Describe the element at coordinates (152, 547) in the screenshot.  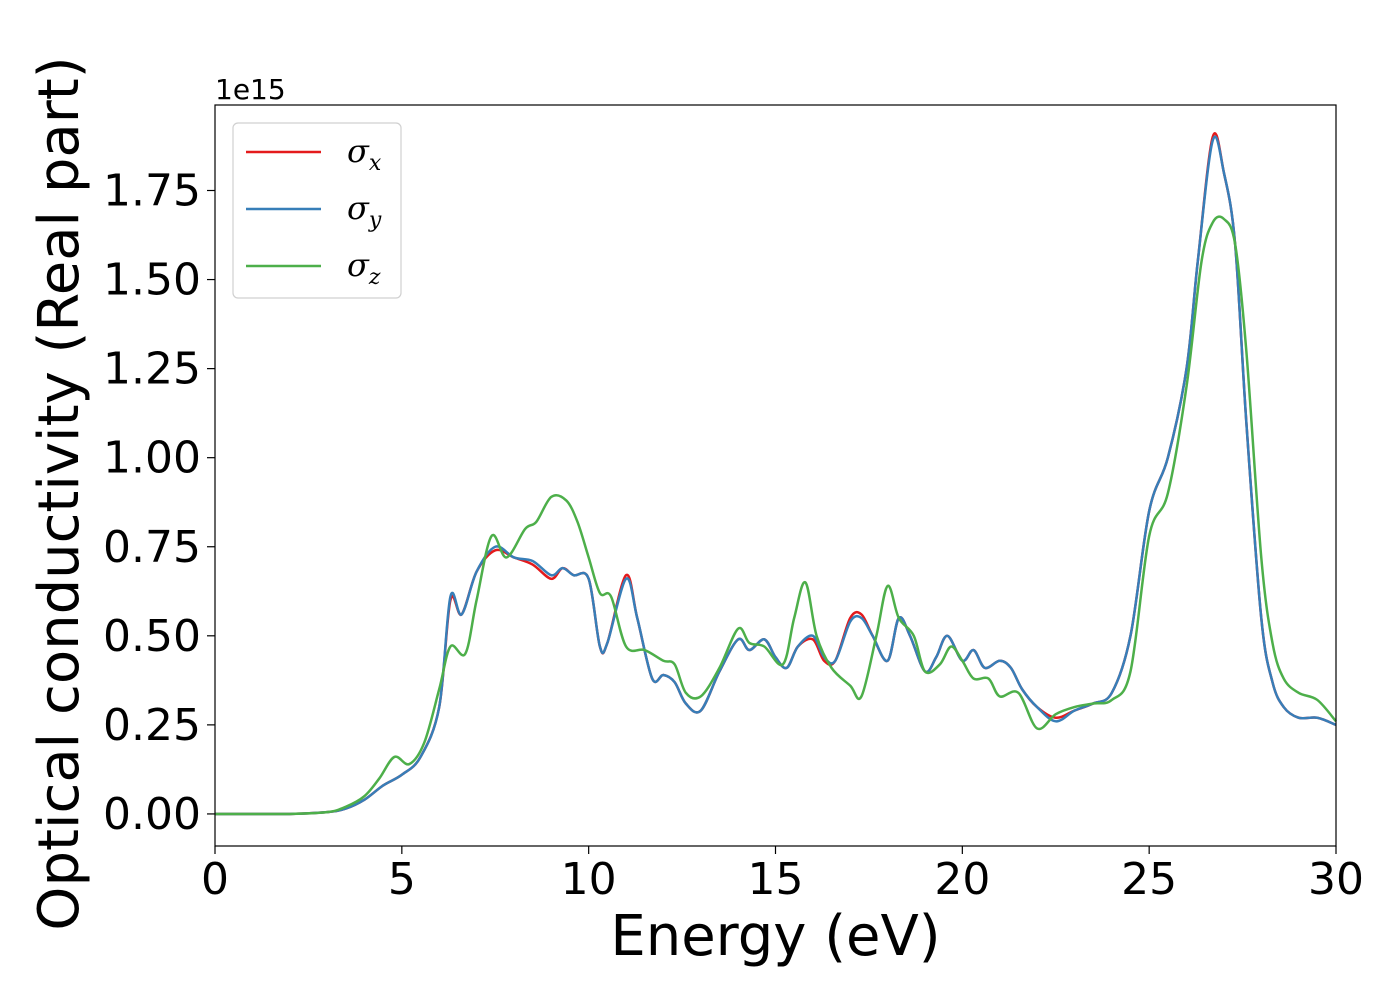
I see `y-tick-label: 0.75` at that location.